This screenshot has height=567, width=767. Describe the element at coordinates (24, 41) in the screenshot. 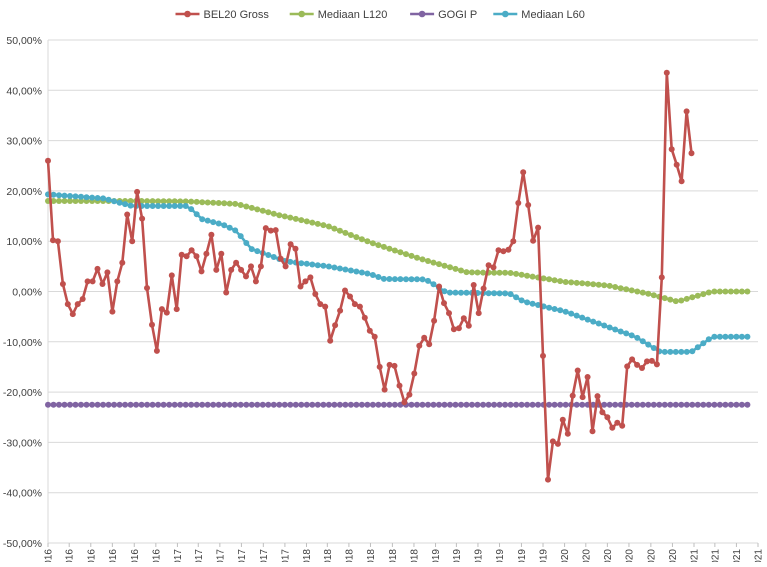

I see `y-tick-label: 50,00%` at that location.